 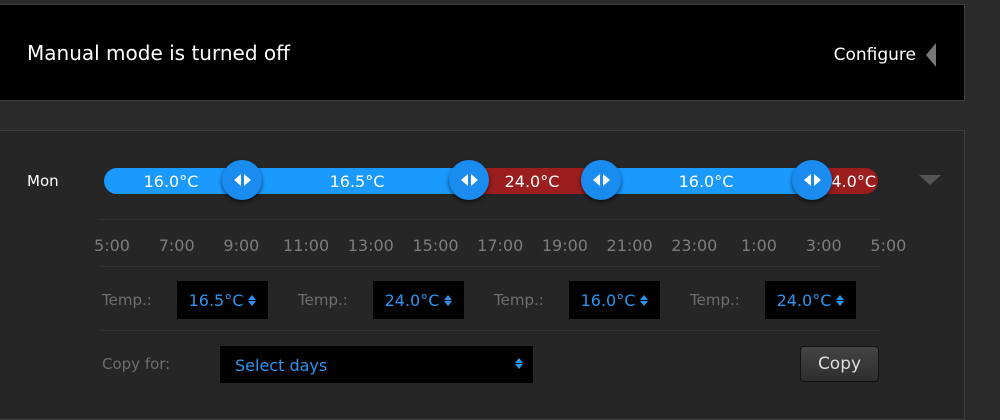 I want to click on manual-mode-status: Manual mode is turned off, so click(x=158, y=53).